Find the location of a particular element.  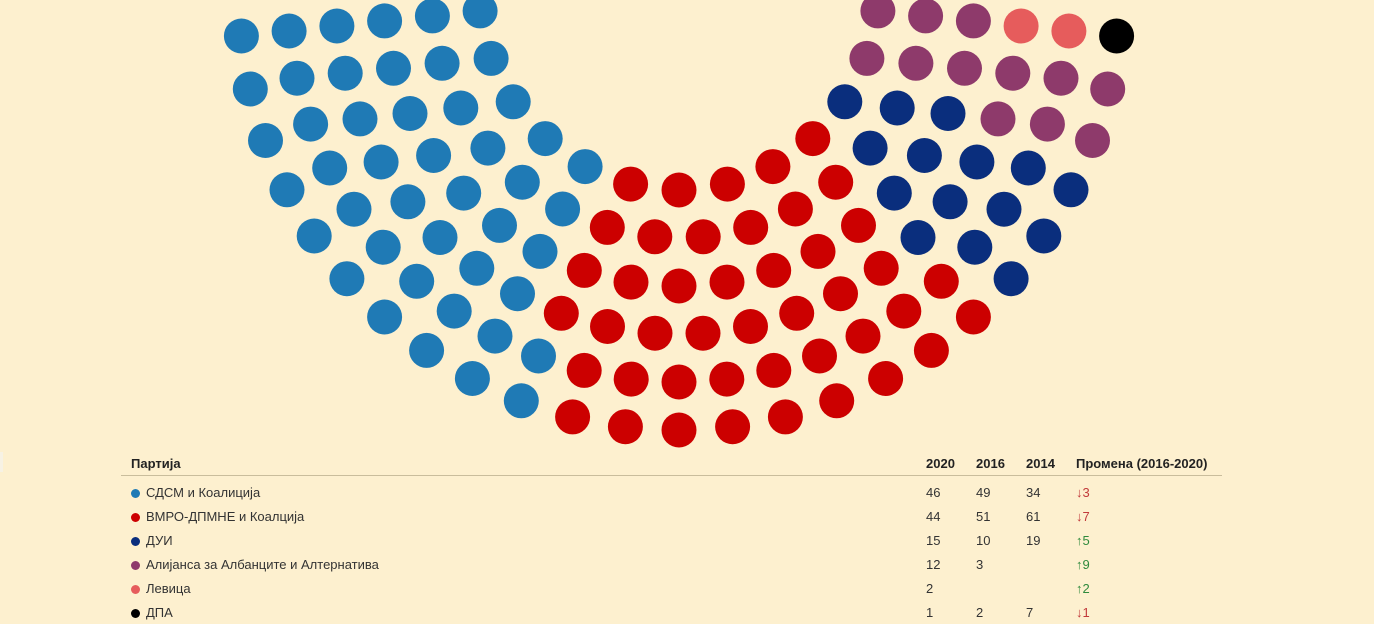

seats-2014-cell: 19 is located at coordinates (1033, 540).